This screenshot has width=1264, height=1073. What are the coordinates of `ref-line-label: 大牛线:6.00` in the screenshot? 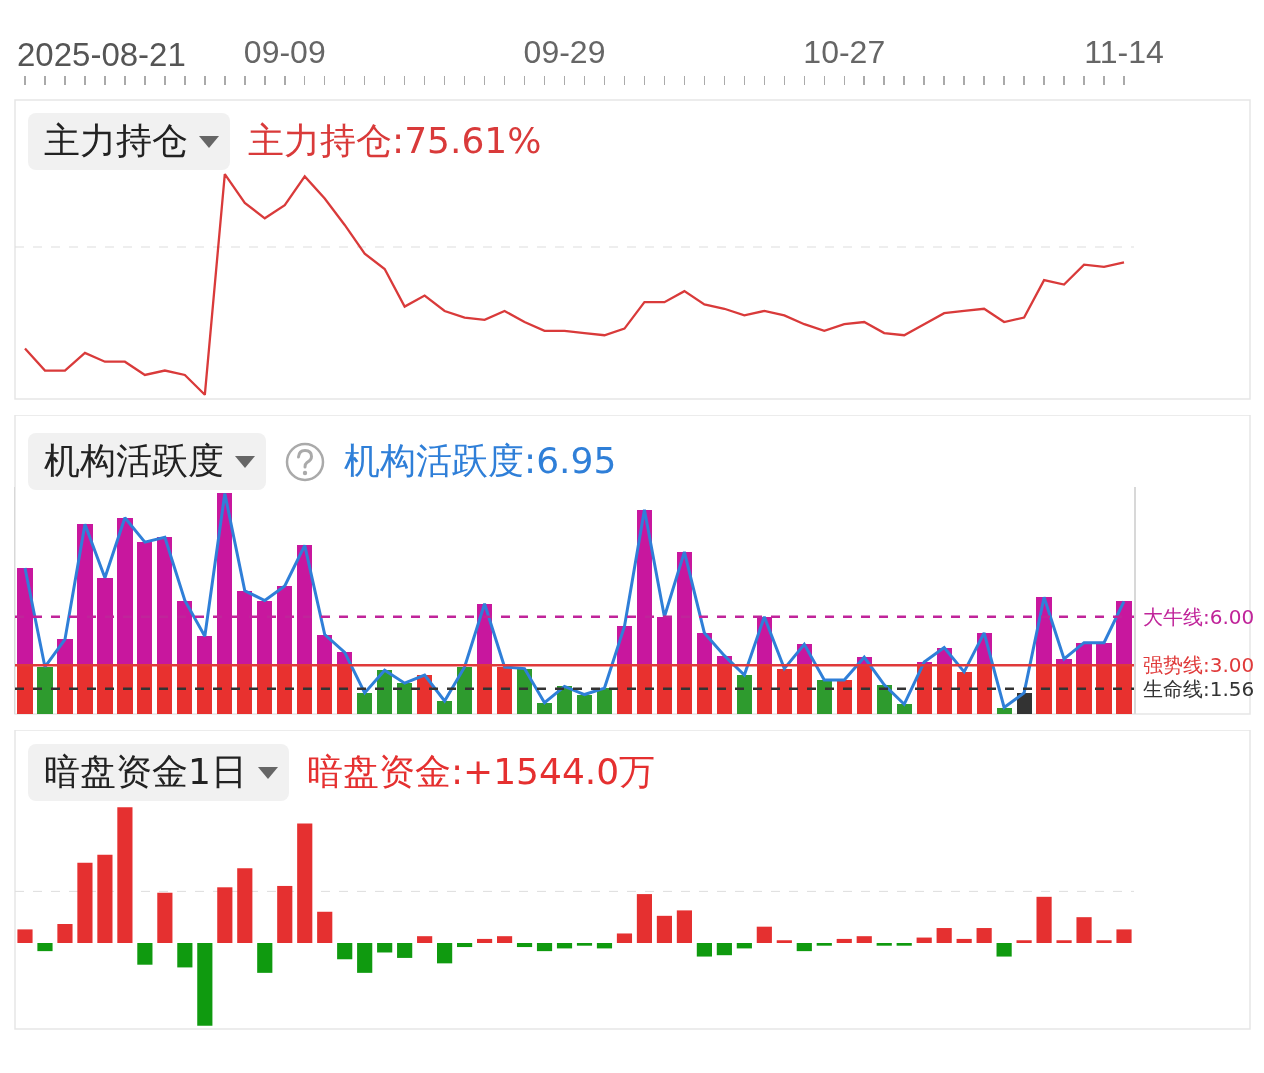 It's located at (1199, 617).